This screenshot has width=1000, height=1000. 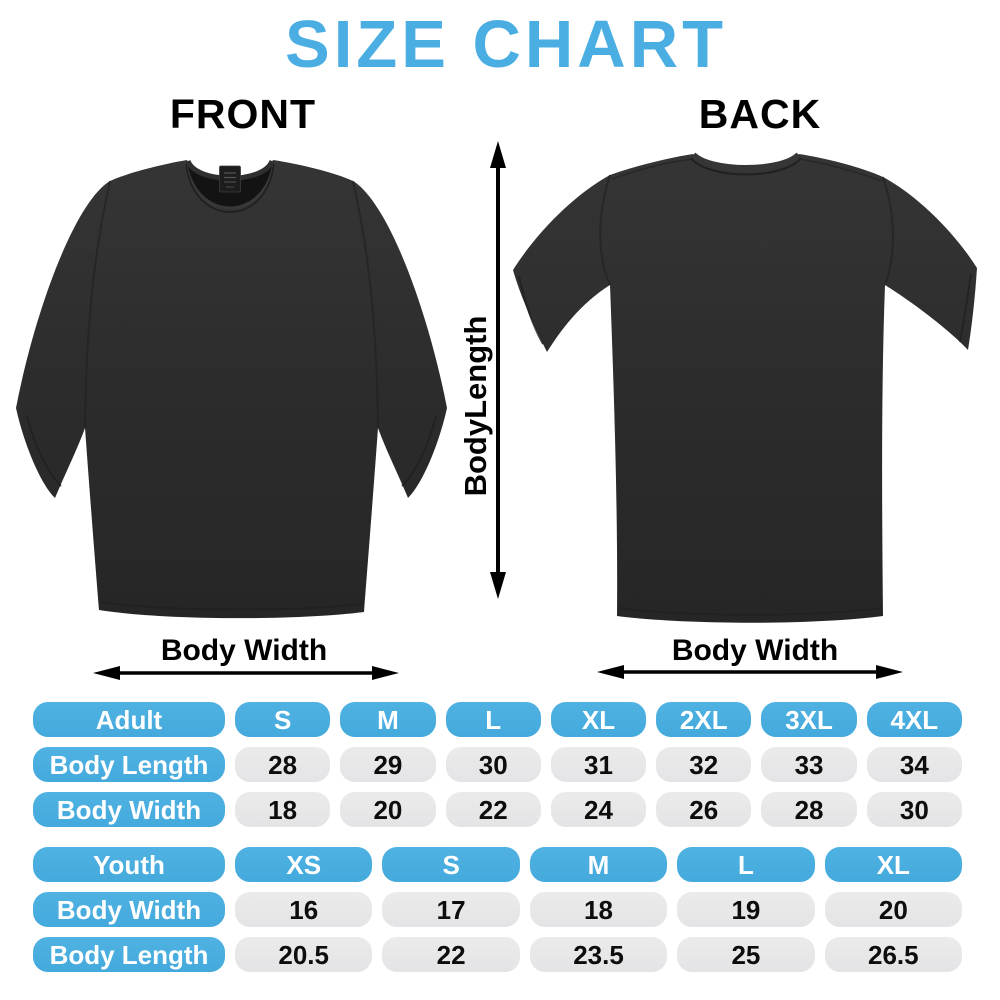 I want to click on page-title: SIZE CHART, so click(x=506, y=44).